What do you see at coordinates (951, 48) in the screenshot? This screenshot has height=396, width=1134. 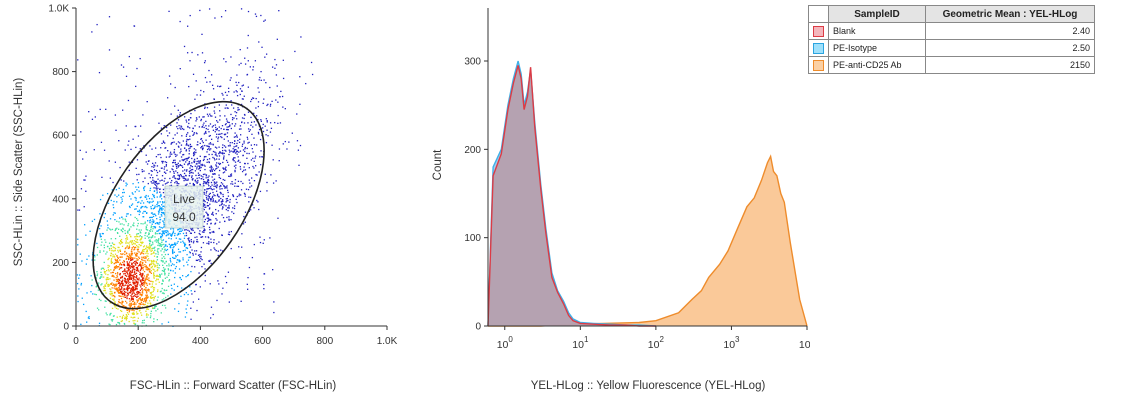 I see `table-row: PE-Isotype 2.50` at bounding box center [951, 48].